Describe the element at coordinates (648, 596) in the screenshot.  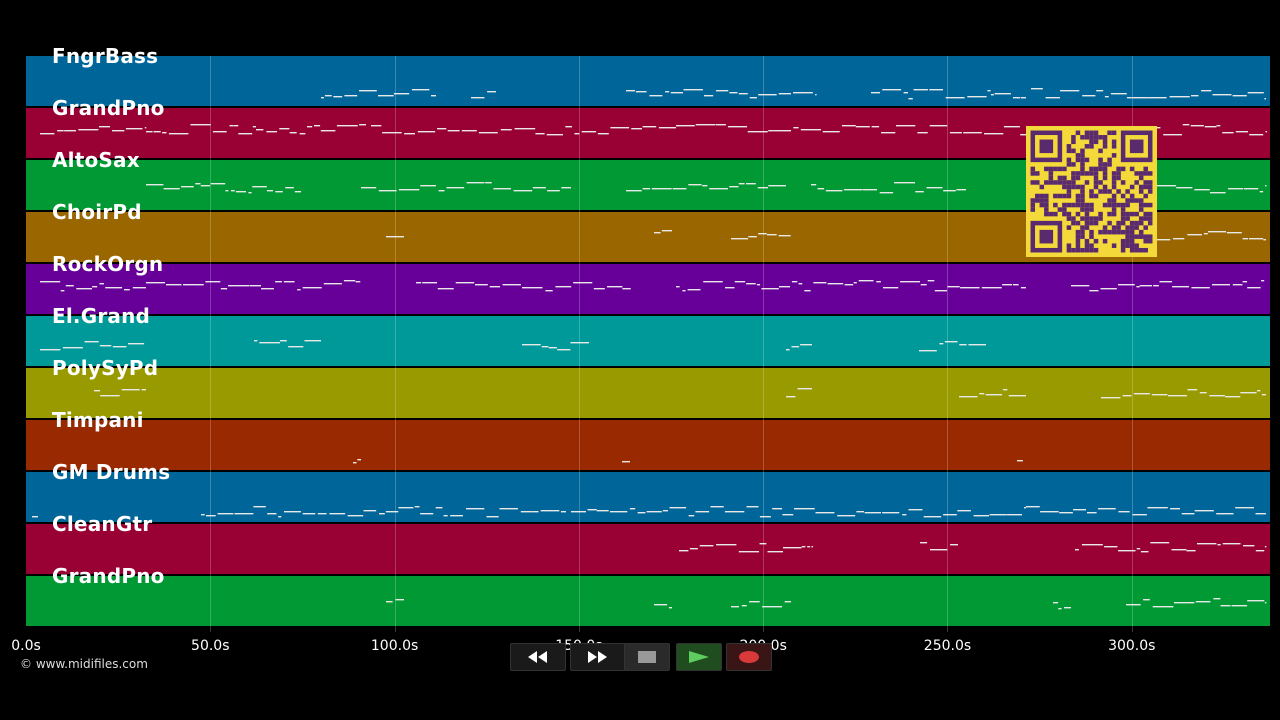
I see `track-lane: GrandPno` at that location.